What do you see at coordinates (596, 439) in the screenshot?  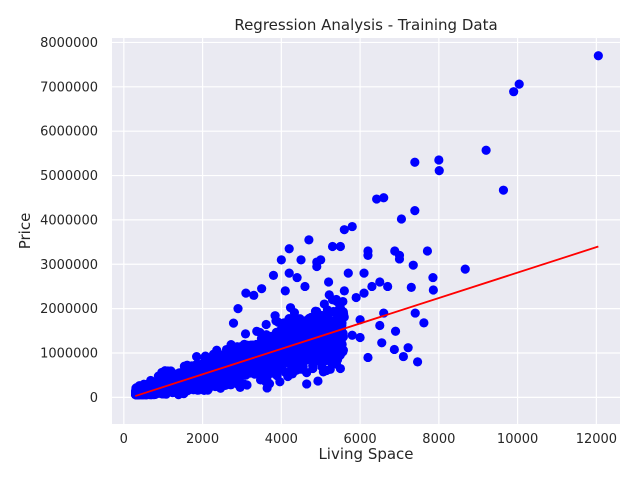 I see `x-tick-label: 12000` at bounding box center [596, 439].